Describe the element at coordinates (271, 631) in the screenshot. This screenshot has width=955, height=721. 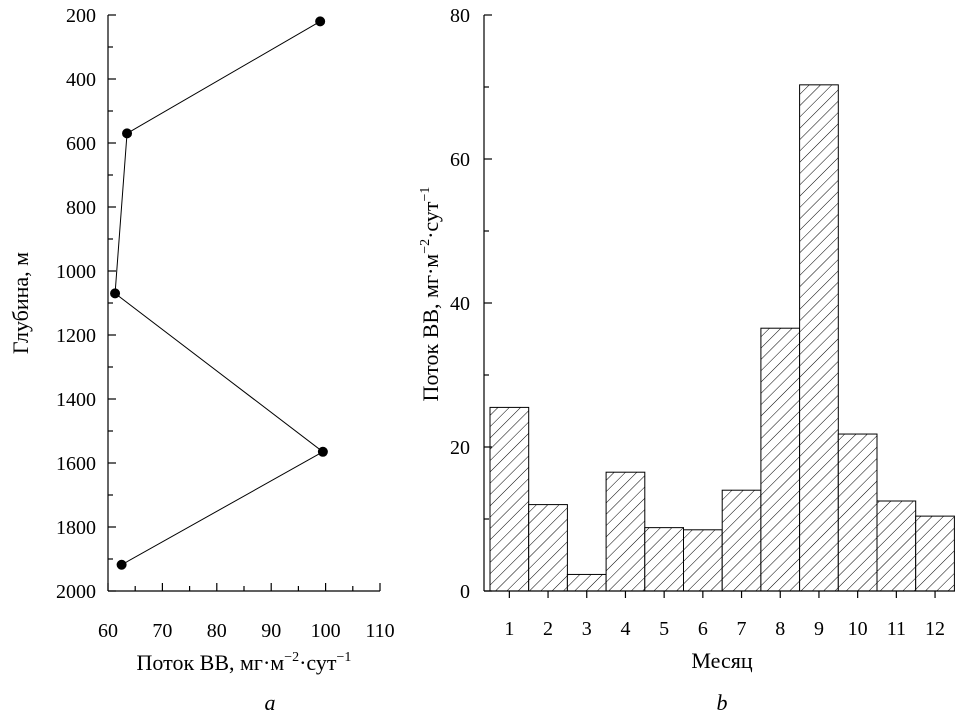
I see `panel-a-x-tick-label: 90` at that location.